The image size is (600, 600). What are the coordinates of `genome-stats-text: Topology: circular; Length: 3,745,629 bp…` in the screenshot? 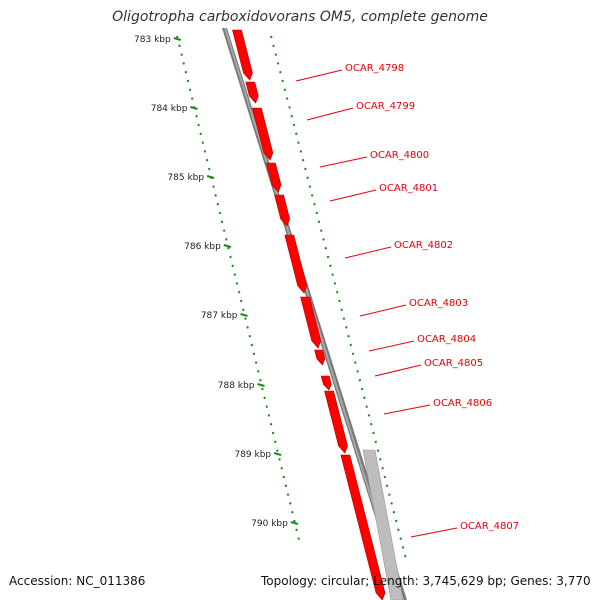 It's located at (426, 581).